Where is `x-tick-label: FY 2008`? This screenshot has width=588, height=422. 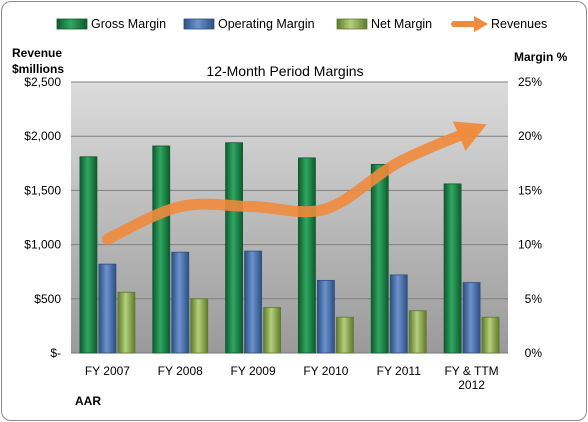 x-tick-label: FY 2008 is located at coordinates (180, 371).